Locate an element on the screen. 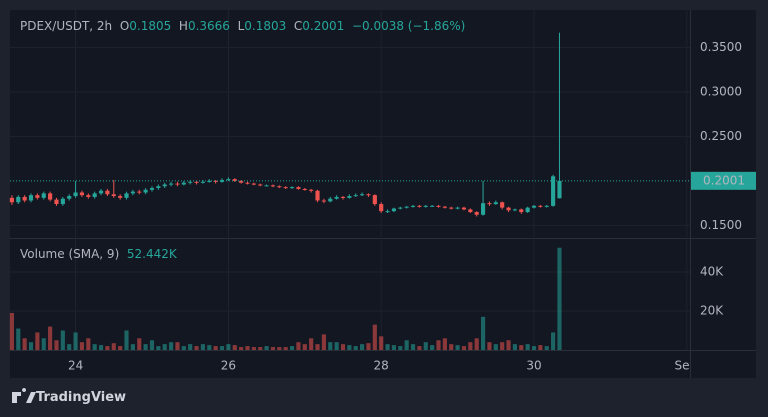  last-price-label: 0.2001 is located at coordinates (724, 180).